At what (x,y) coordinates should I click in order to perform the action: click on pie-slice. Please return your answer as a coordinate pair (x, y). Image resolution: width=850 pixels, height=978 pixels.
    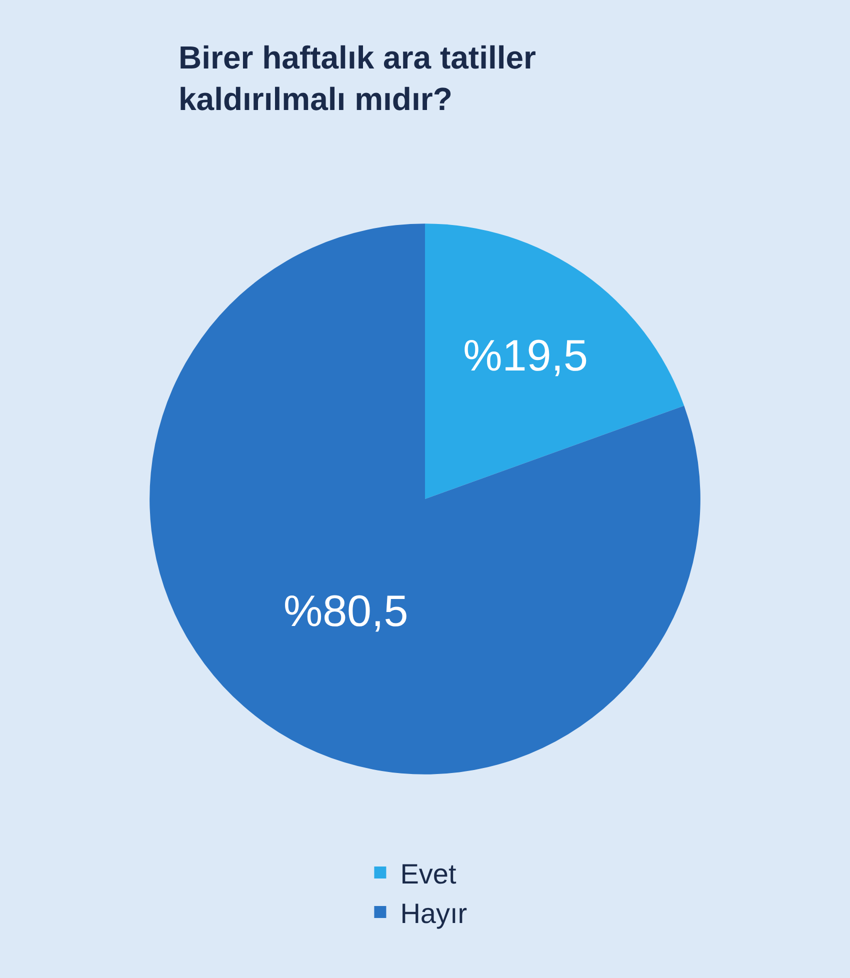
    Looking at the image, I should click on (554, 361).